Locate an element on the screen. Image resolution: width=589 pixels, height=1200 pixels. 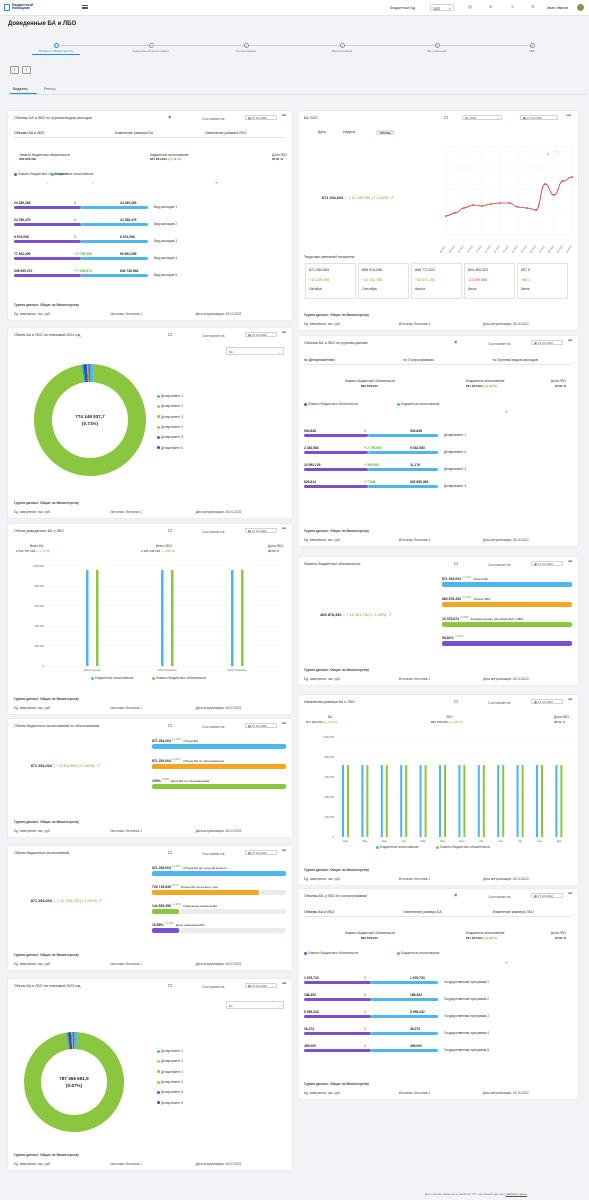
tab-c10-3: Изменение размера ЛБО is located at coordinates (513, 912).